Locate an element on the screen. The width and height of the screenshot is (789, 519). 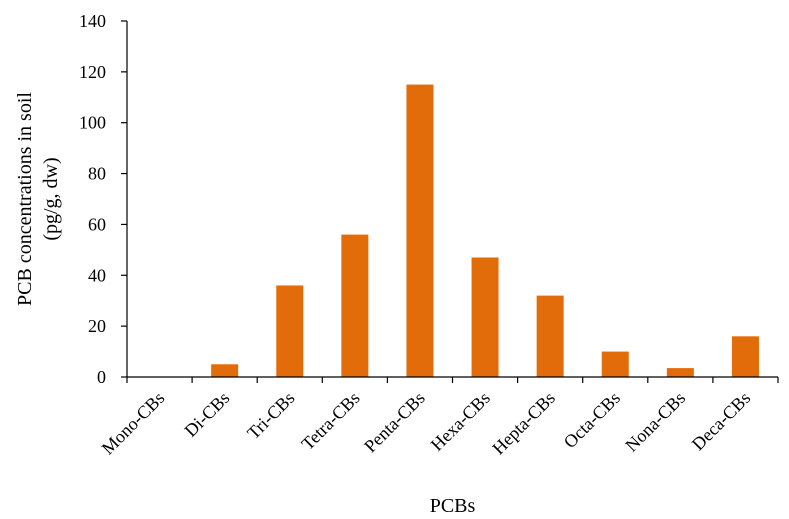
x-tick-label: Octa-CBs is located at coordinates (592, 420).